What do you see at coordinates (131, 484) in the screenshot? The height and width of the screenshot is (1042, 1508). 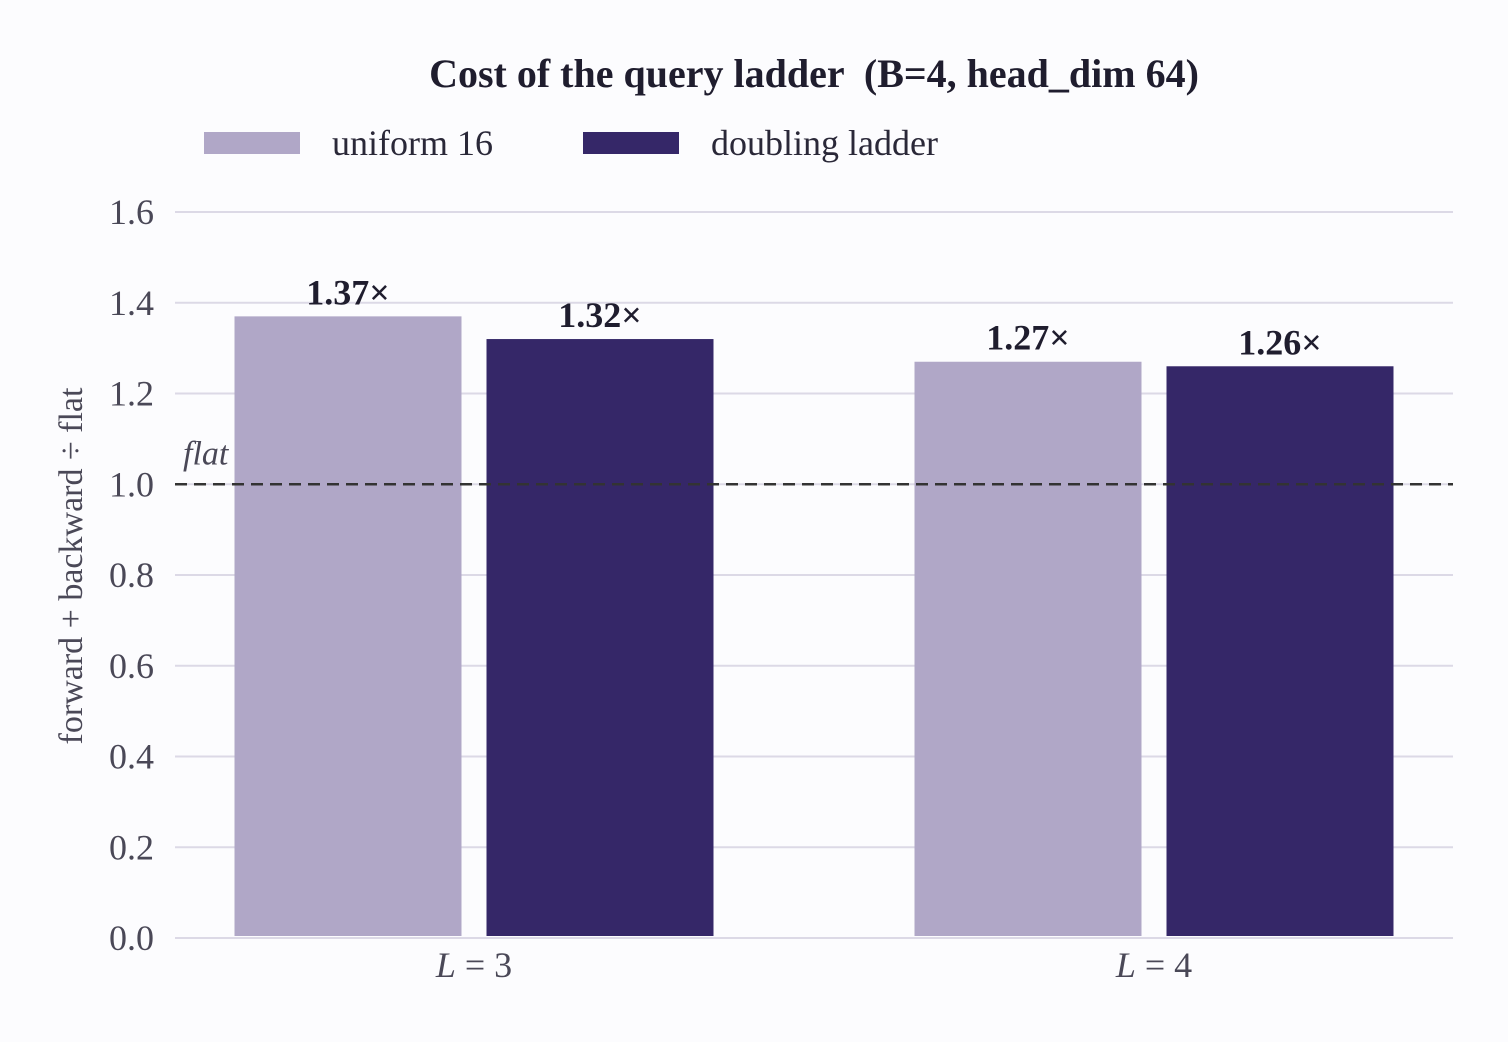 I see `y-tick-label: 1.0` at bounding box center [131, 484].